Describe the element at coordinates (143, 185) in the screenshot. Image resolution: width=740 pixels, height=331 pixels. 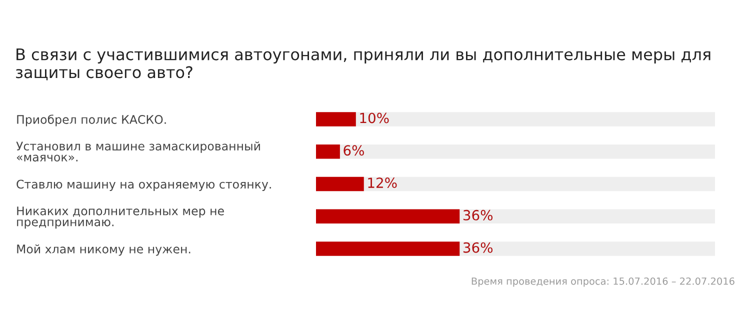
I see `y-tick-label: Ставлю машину на охраняемую стоянку.` at that location.